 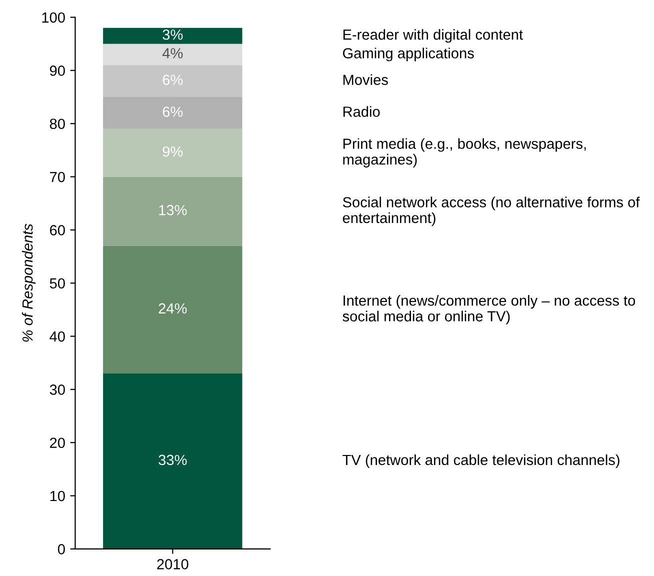 I want to click on y-tick-label: 20, so click(x=57, y=443).